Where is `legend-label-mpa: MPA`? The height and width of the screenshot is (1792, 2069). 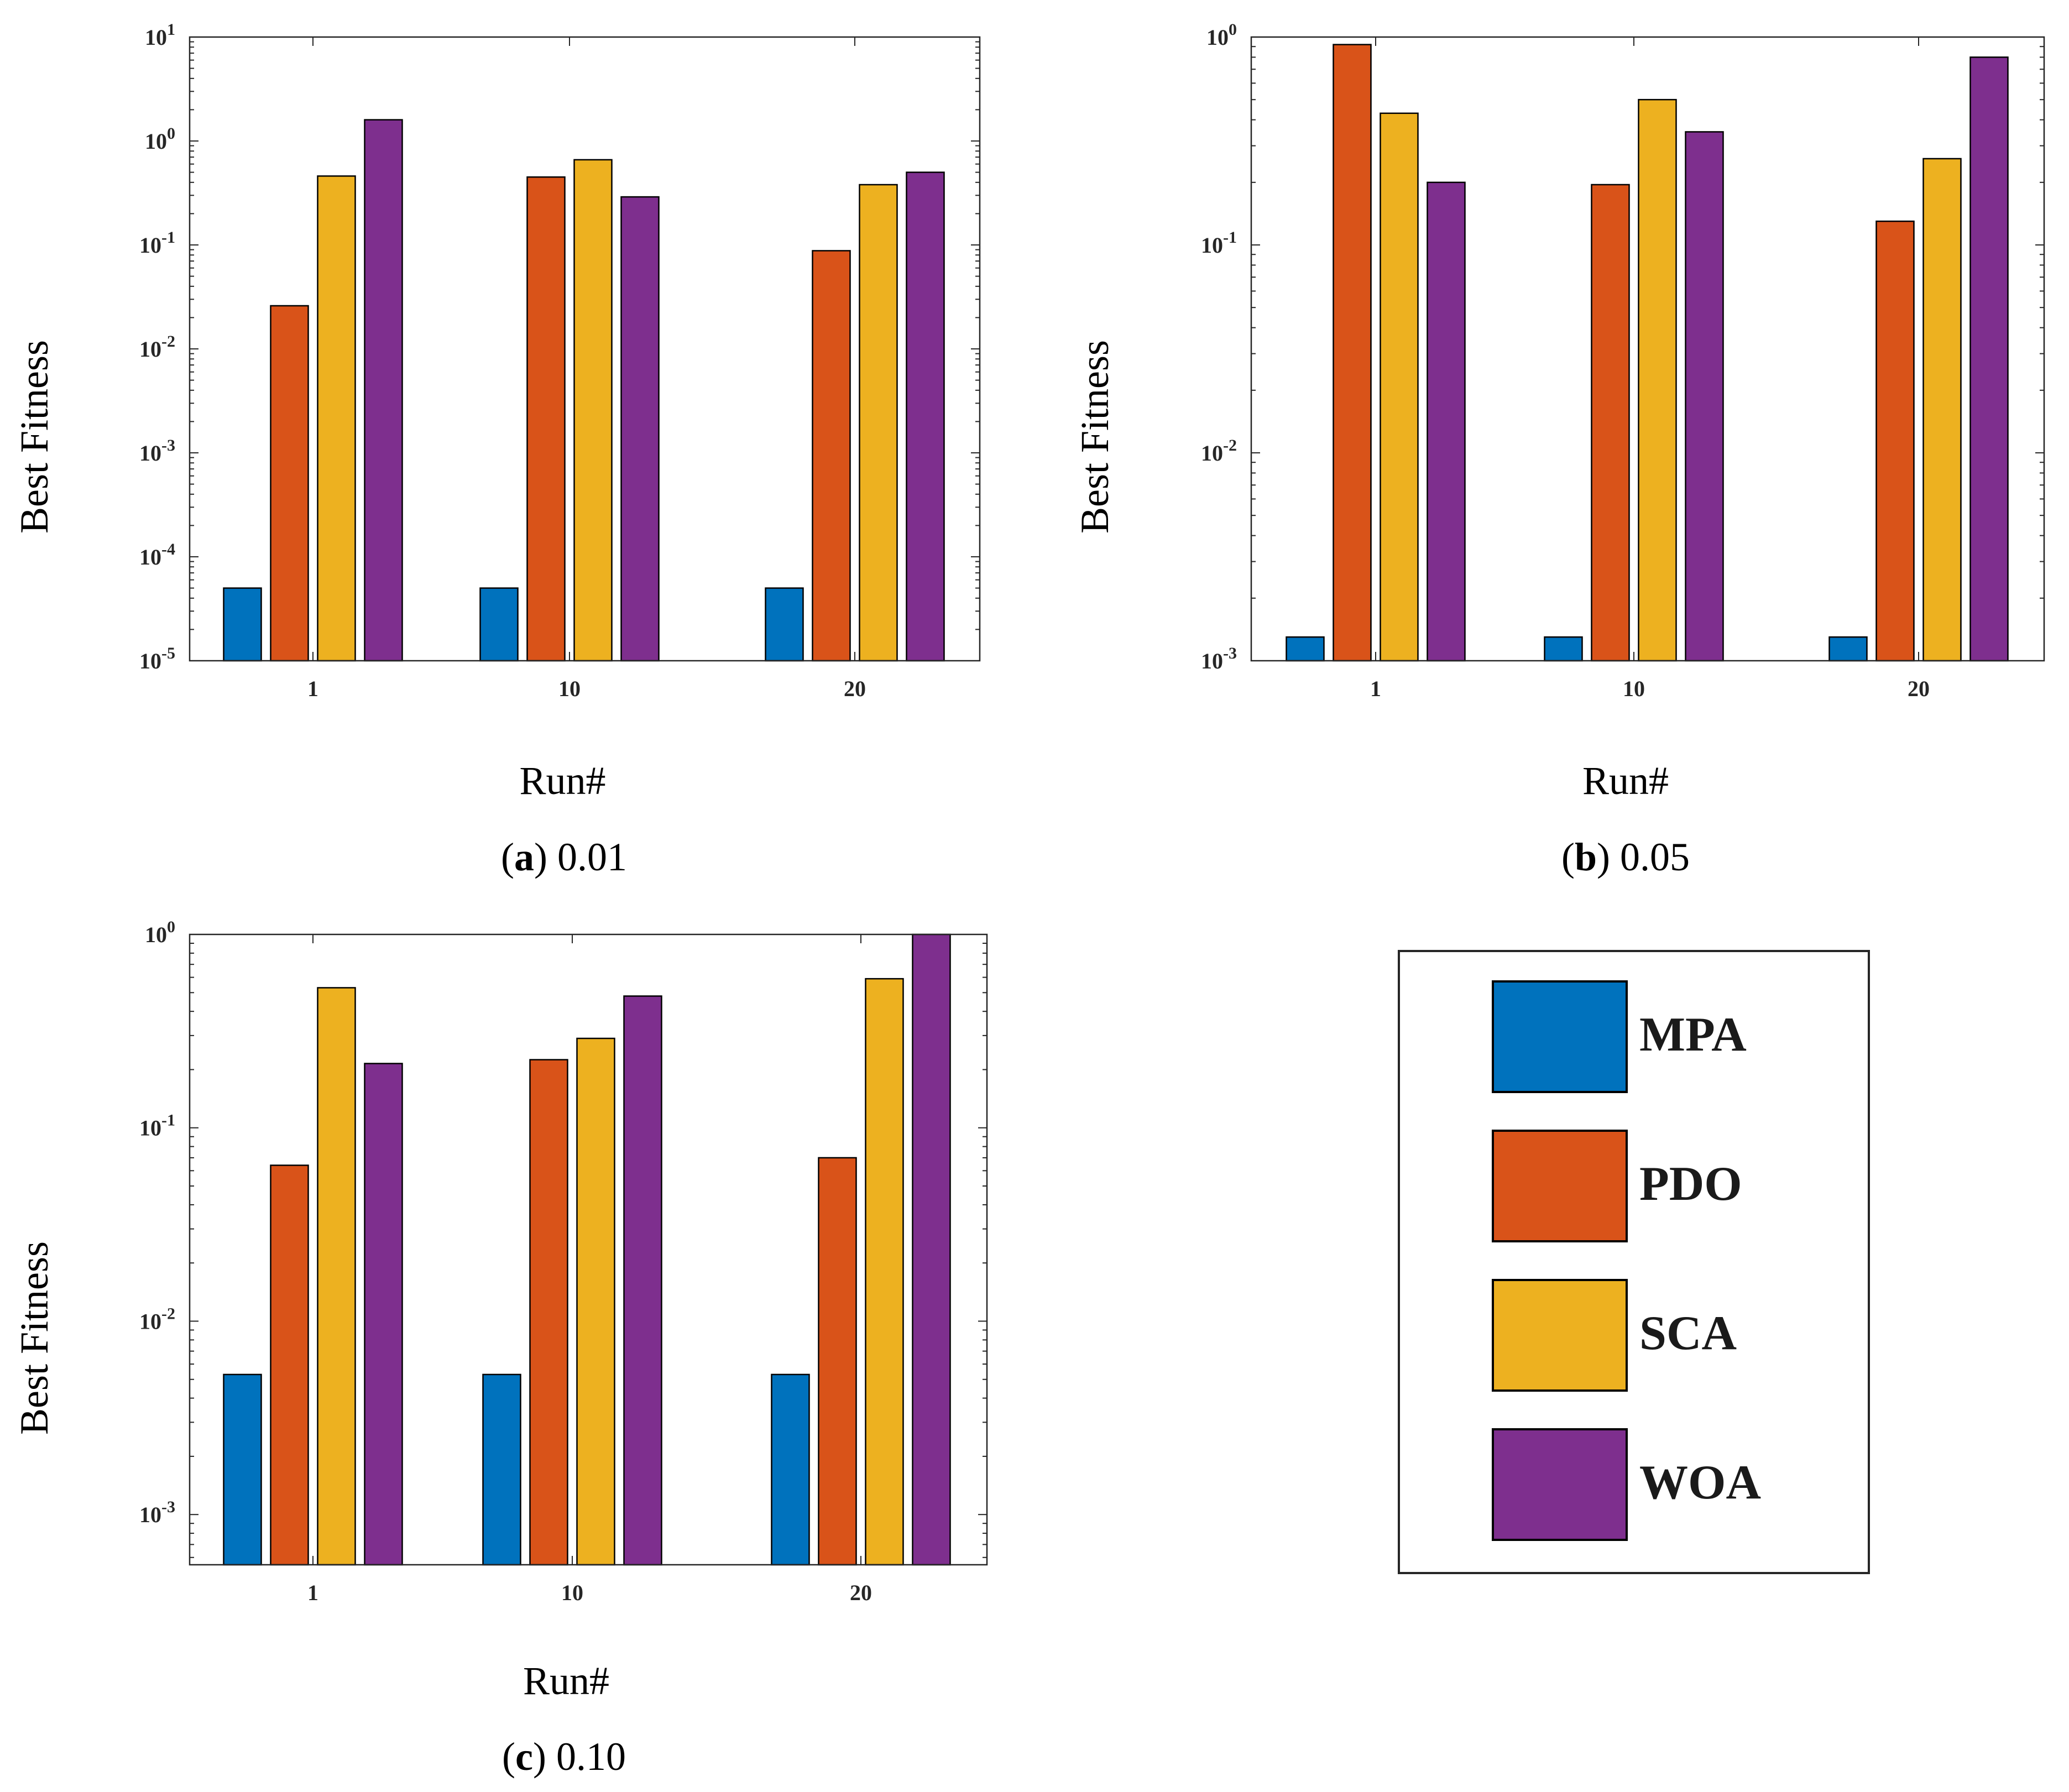 legend-label-mpa: MPA is located at coordinates (1693, 1035).